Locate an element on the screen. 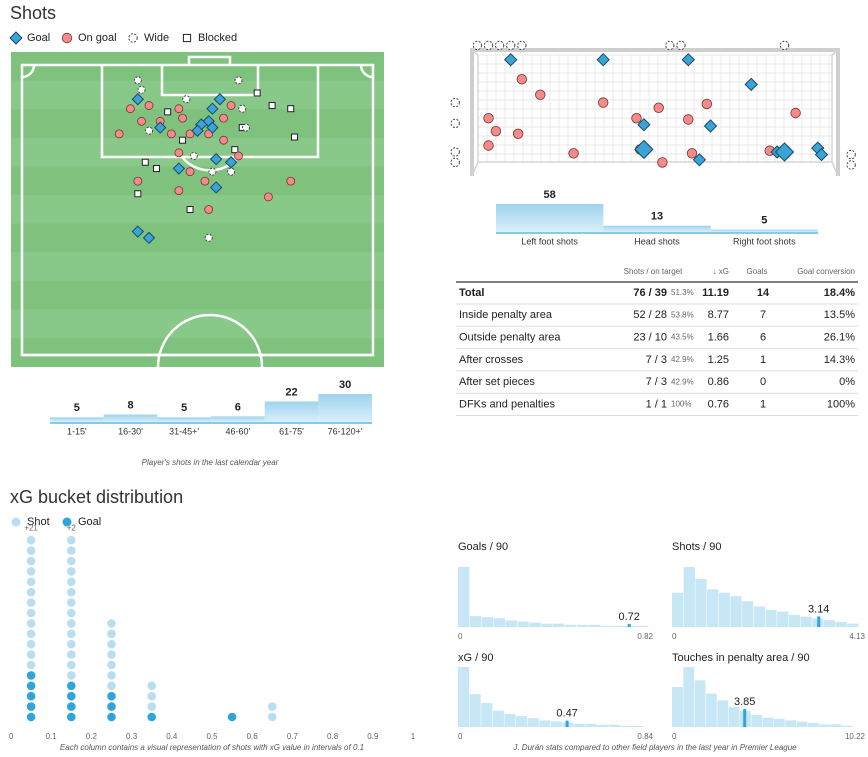 Image resolution: width=868 pixels, height=757 pixels. legend-label: Blocked is located at coordinates (217, 38).